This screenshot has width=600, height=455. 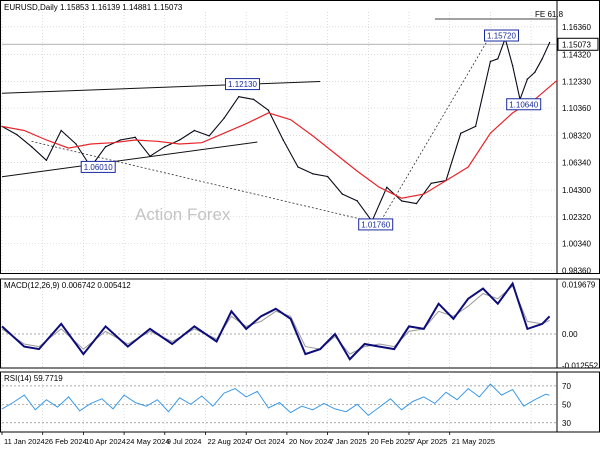 What do you see at coordinates (105, 441) in the screenshot?
I see `date-tick-label: 10 Apr 2024` at bounding box center [105, 441].